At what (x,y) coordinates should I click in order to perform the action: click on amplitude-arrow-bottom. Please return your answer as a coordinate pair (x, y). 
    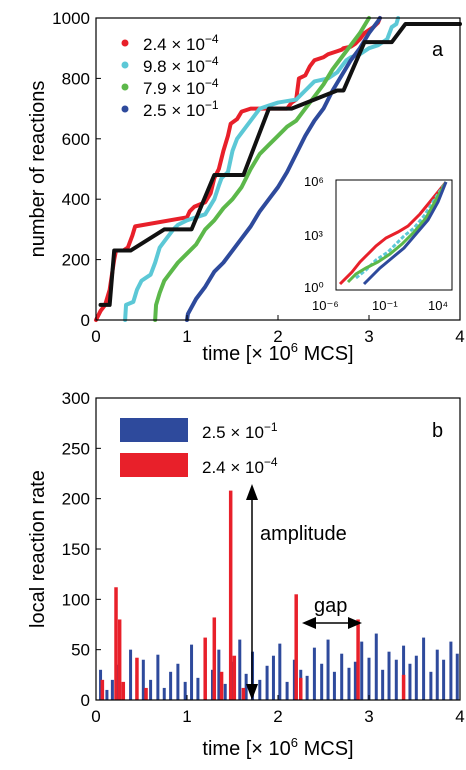
    Looking at the image, I should click on (252, 692).